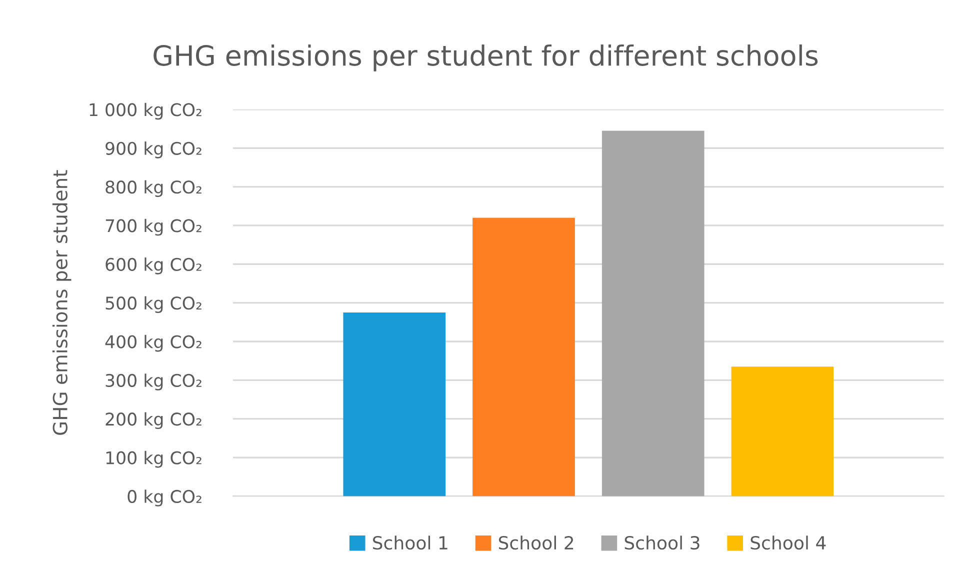 The width and height of the screenshot is (971, 579). I want to click on y-tick-label: 200 kg CO₂, so click(154, 421).